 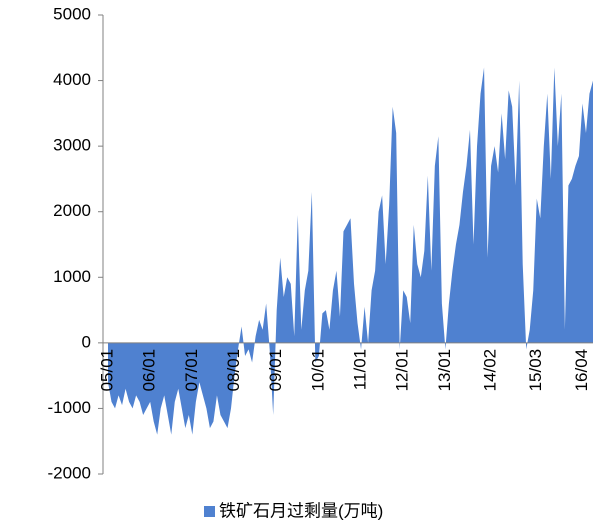 What do you see at coordinates (301, 510) in the screenshot?
I see `legend-label: 铁矿石月过剩量(万吨)` at bounding box center [301, 510].